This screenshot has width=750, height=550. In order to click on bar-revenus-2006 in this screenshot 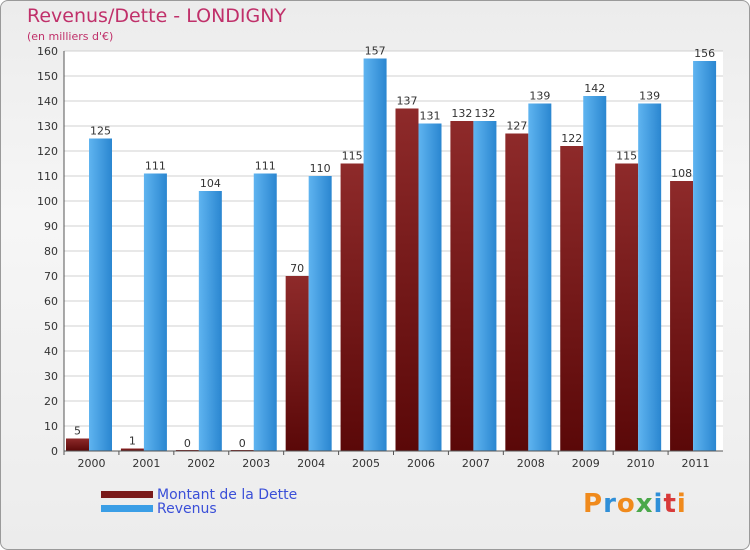, I will do `click(430, 287)`.